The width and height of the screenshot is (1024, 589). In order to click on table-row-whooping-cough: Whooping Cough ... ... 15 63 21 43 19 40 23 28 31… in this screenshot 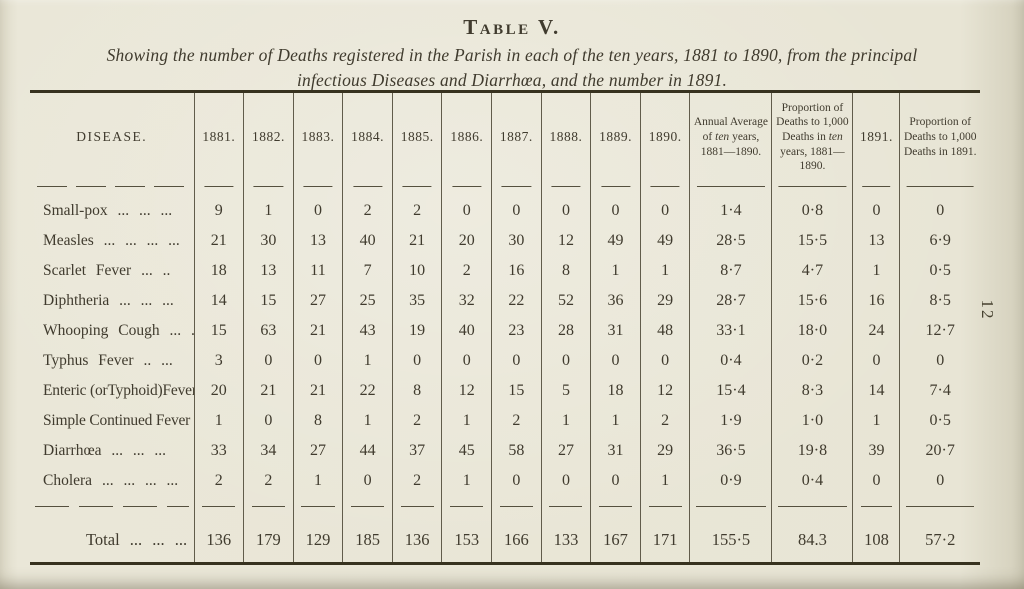, I will do `click(505, 330)`.